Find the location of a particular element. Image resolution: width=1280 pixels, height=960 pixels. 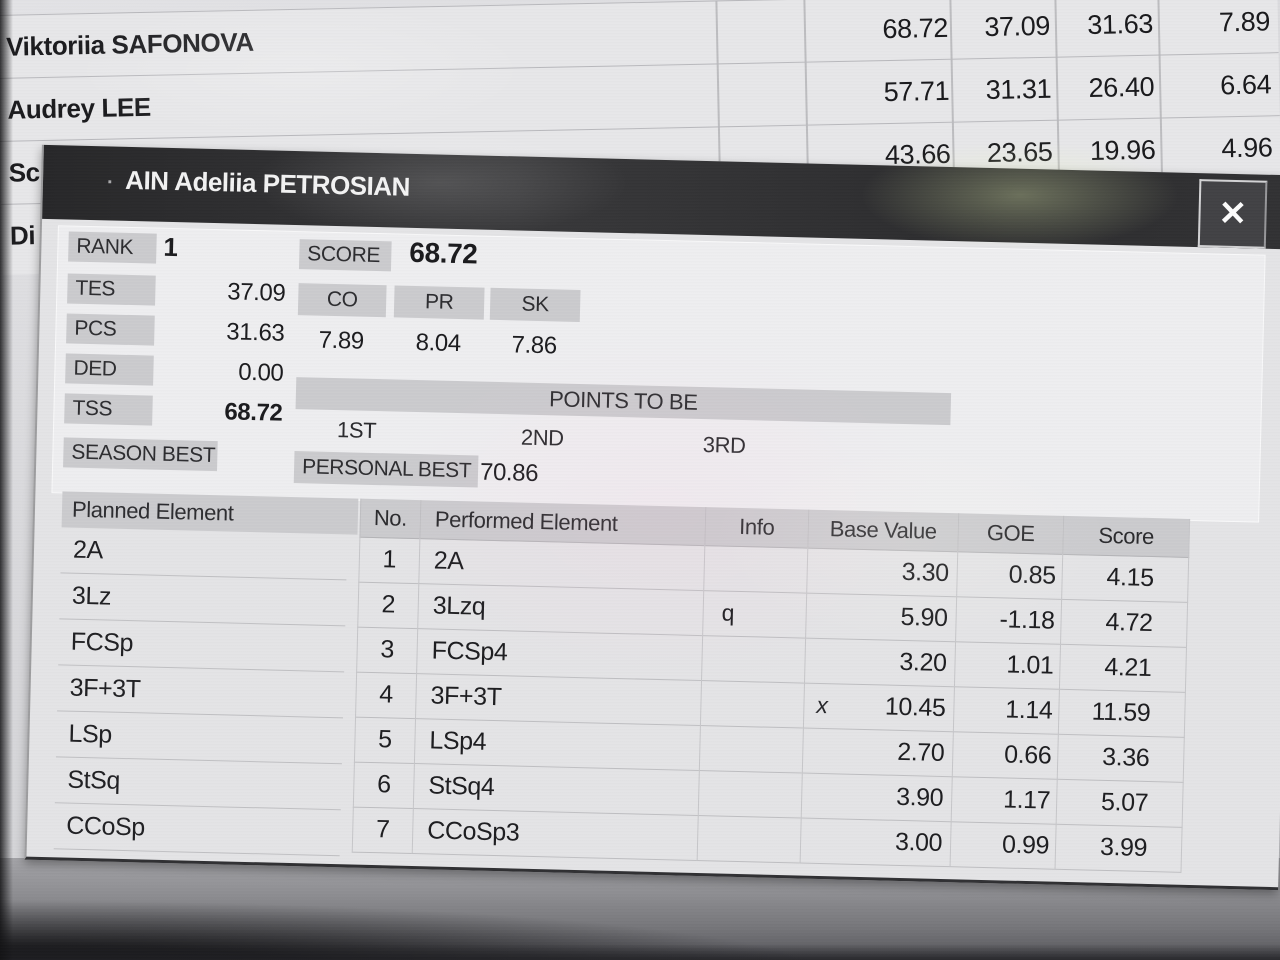

cell-no: 3 is located at coordinates (387, 650).